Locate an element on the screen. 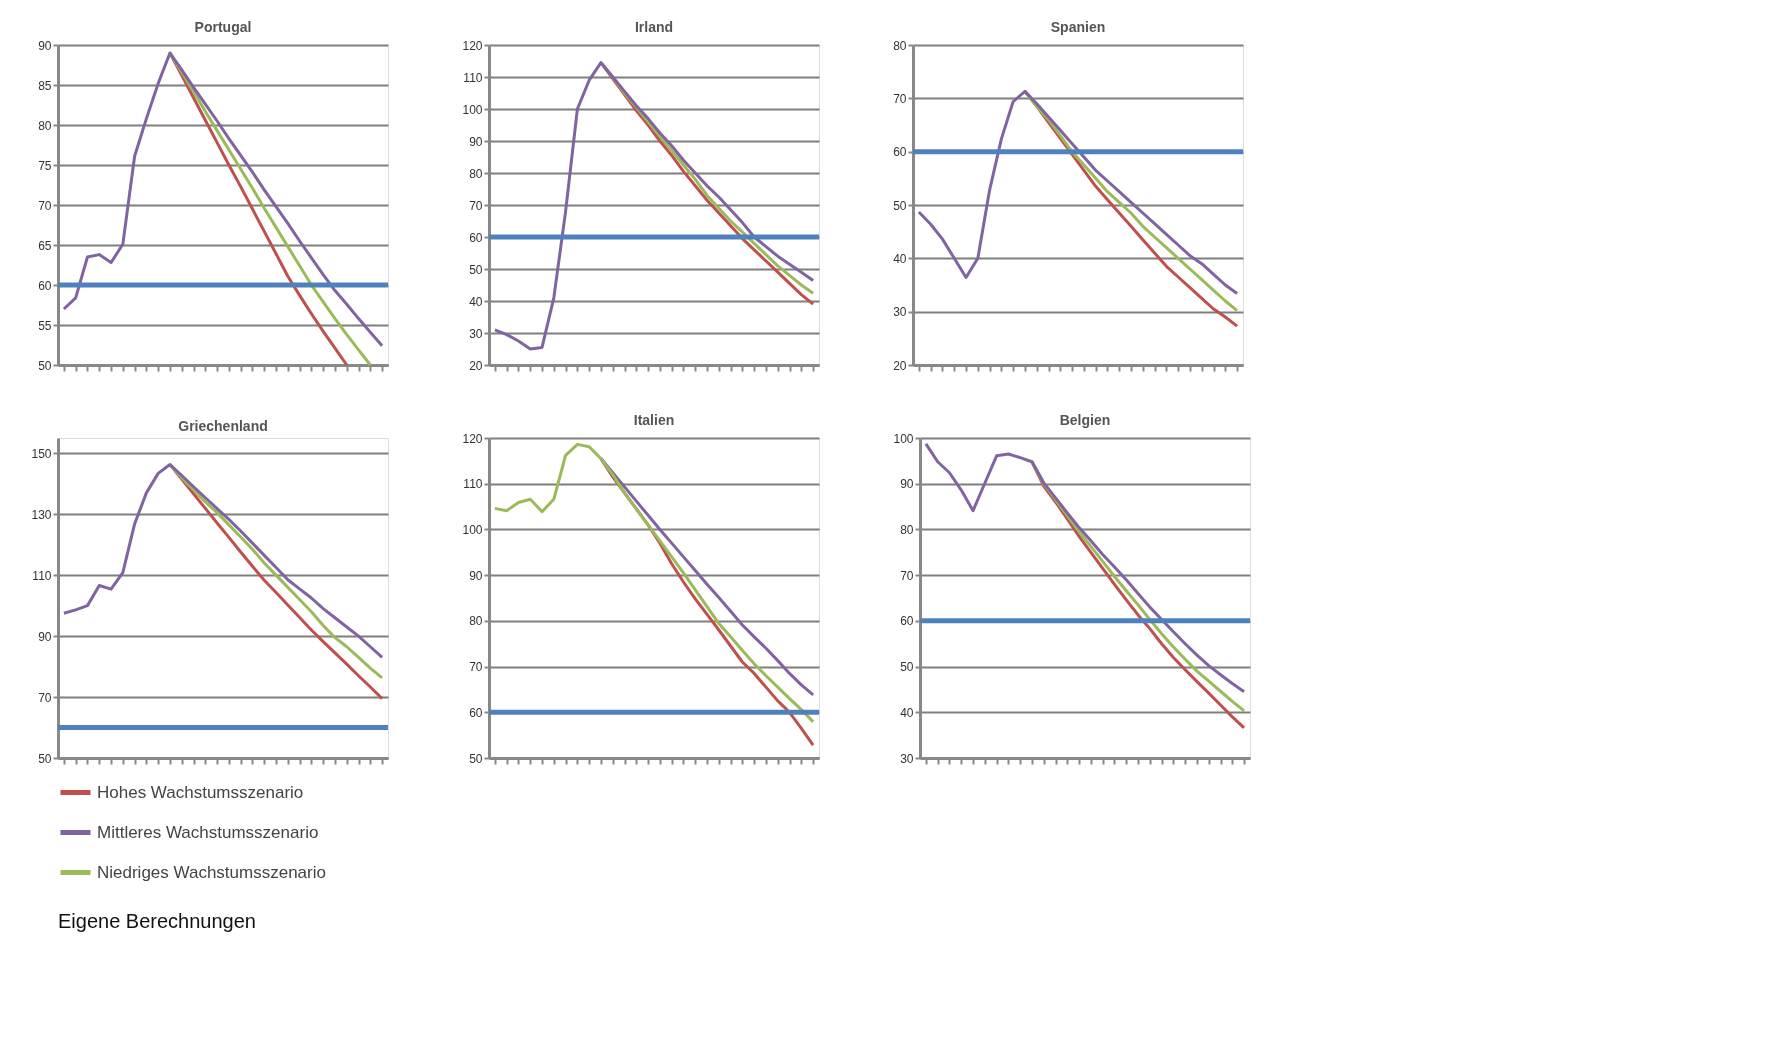  chart-title: Griechenland is located at coordinates (223, 426).